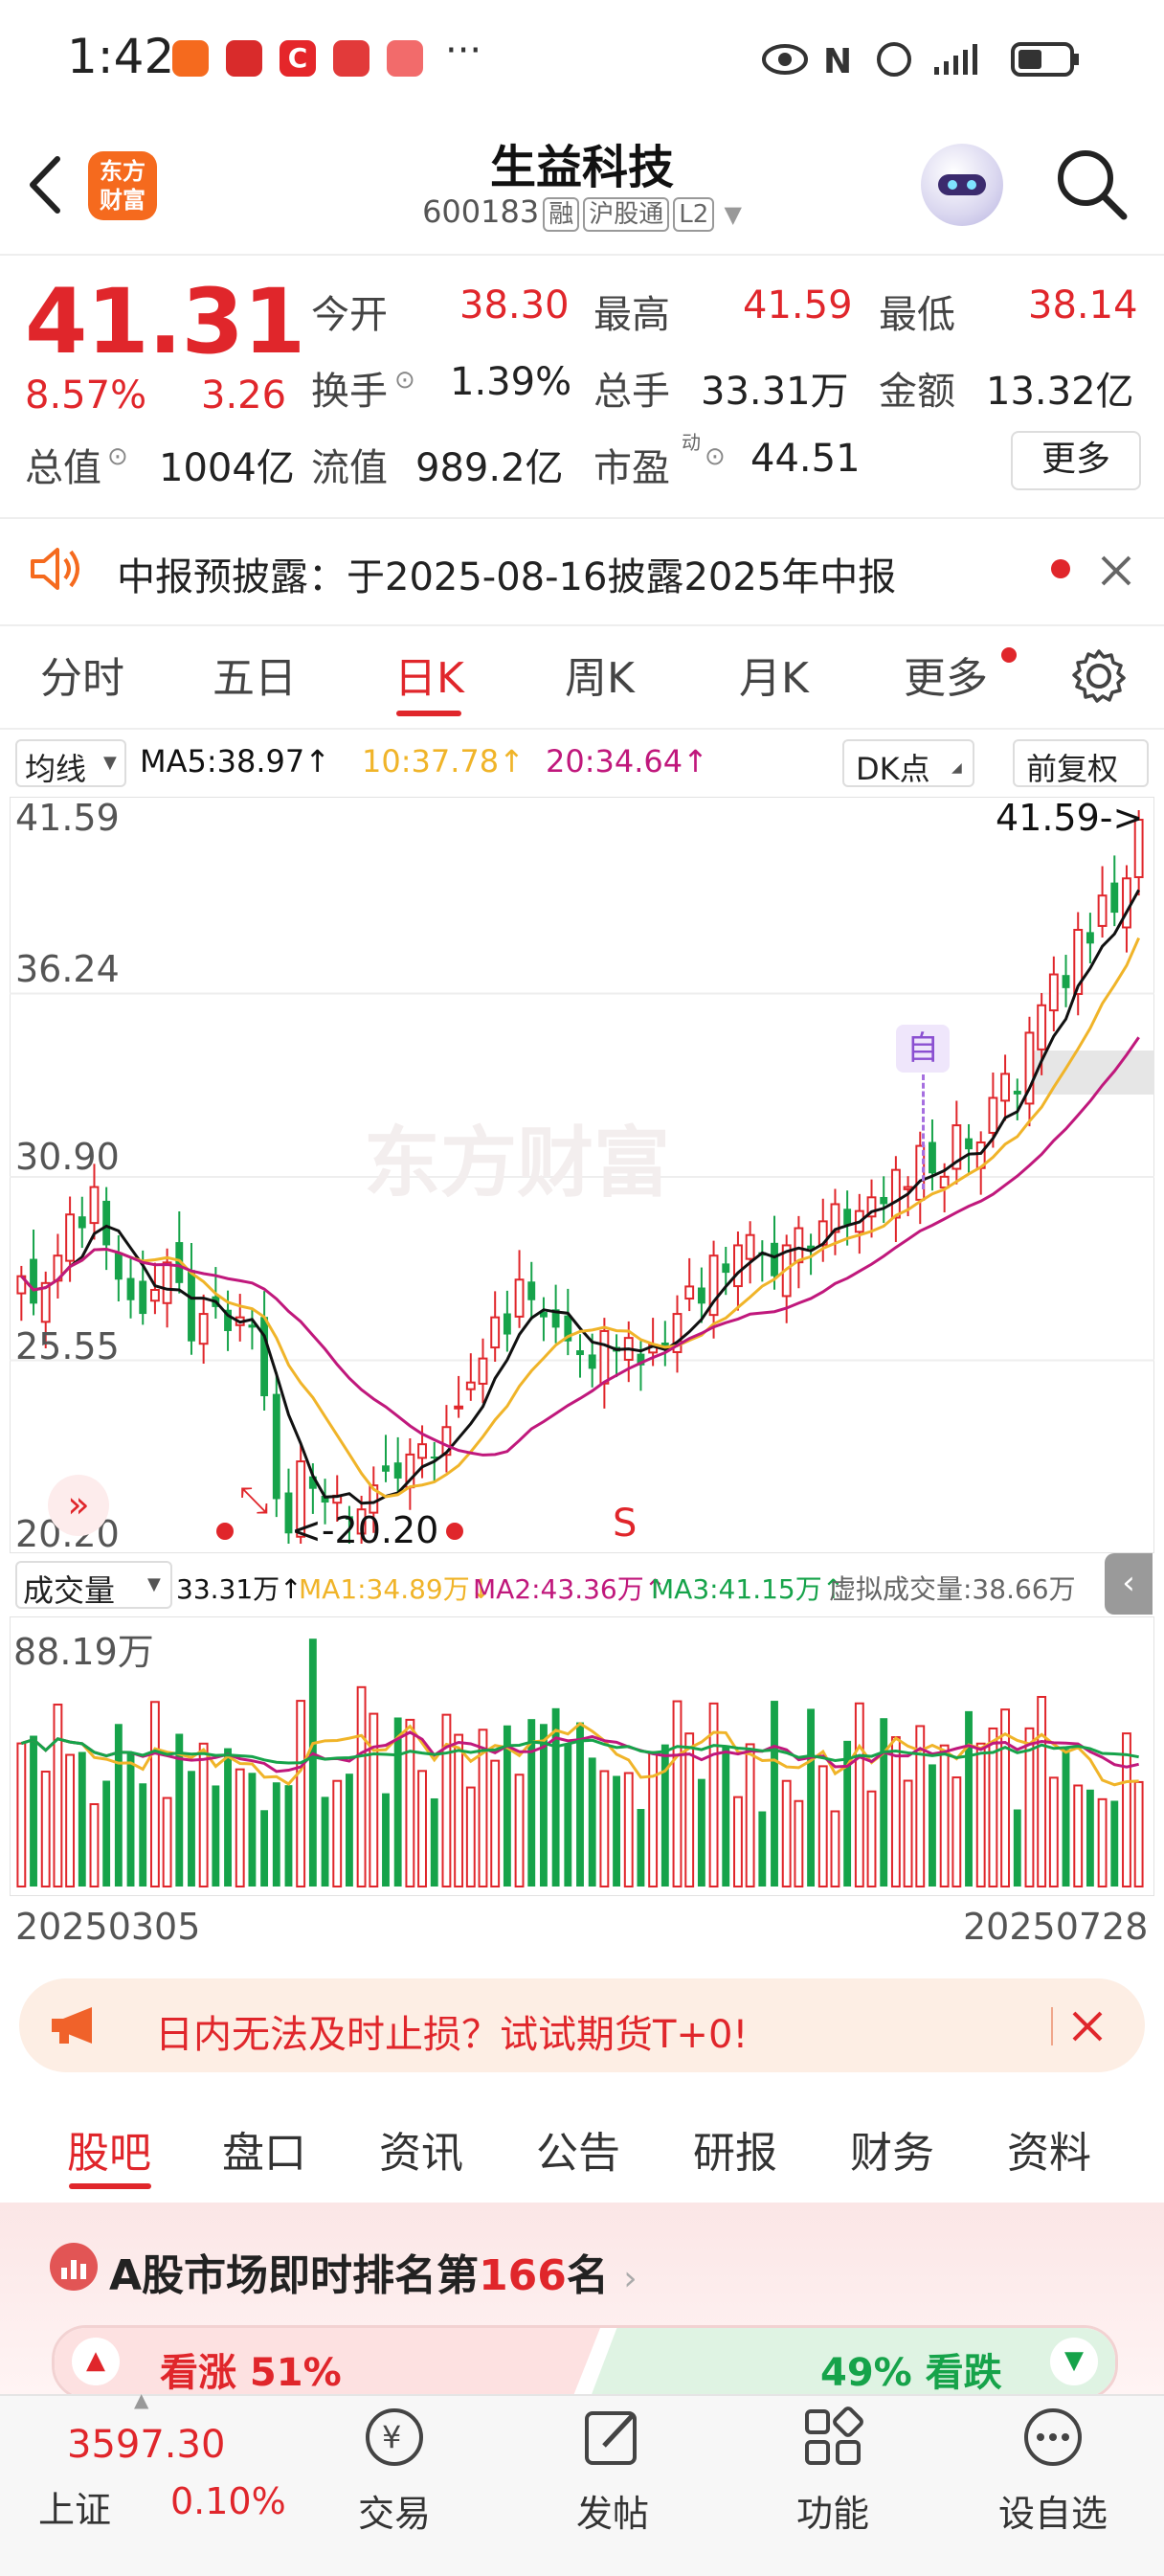 The width and height of the screenshot is (1164, 2576). I want to click on tab-news: 资讯, so click(421, 2153).